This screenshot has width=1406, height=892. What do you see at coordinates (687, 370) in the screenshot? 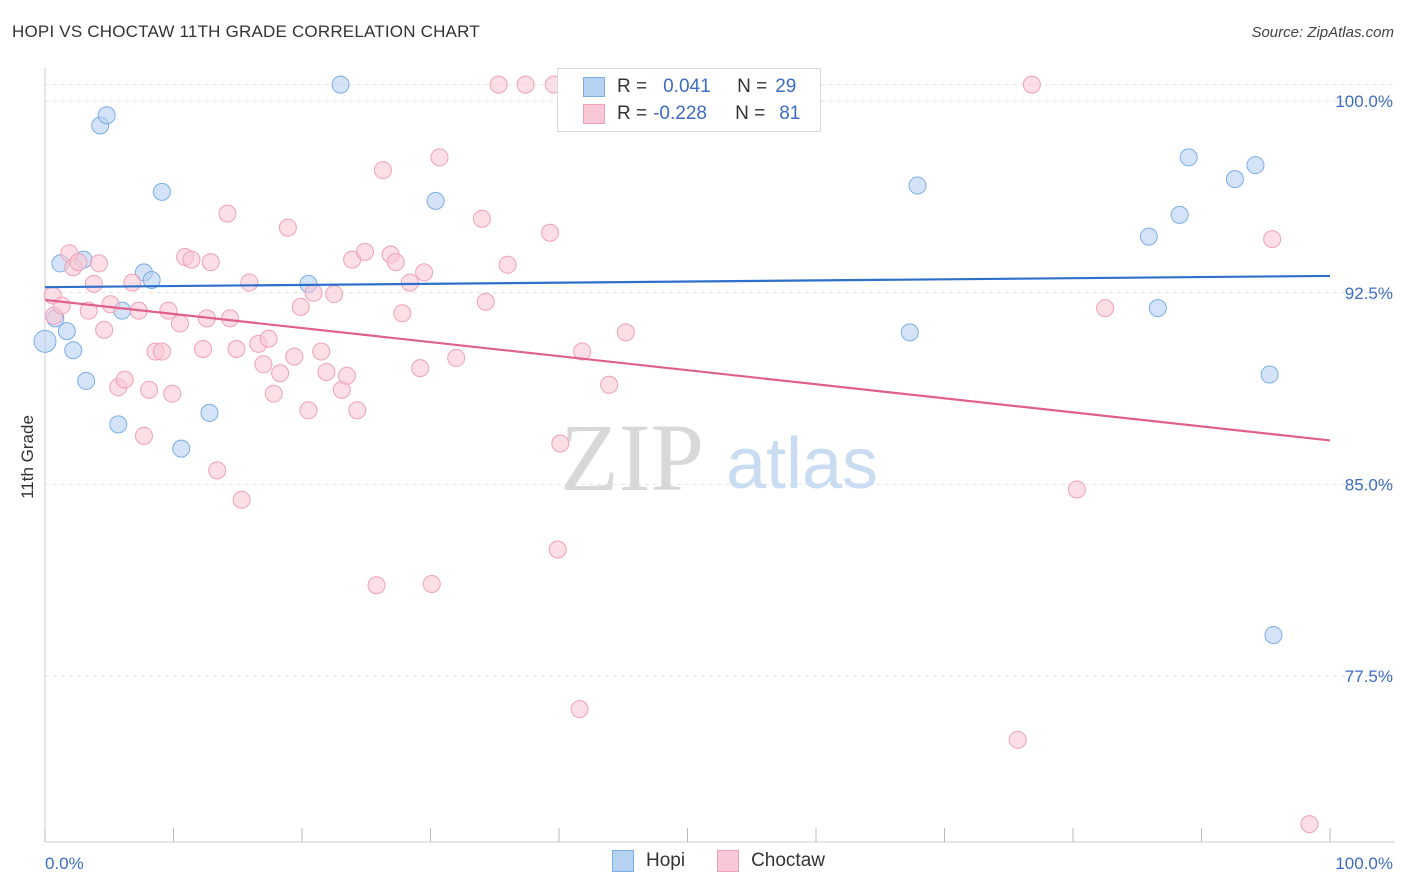
I see `choctaw-trend-line` at bounding box center [687, 370].